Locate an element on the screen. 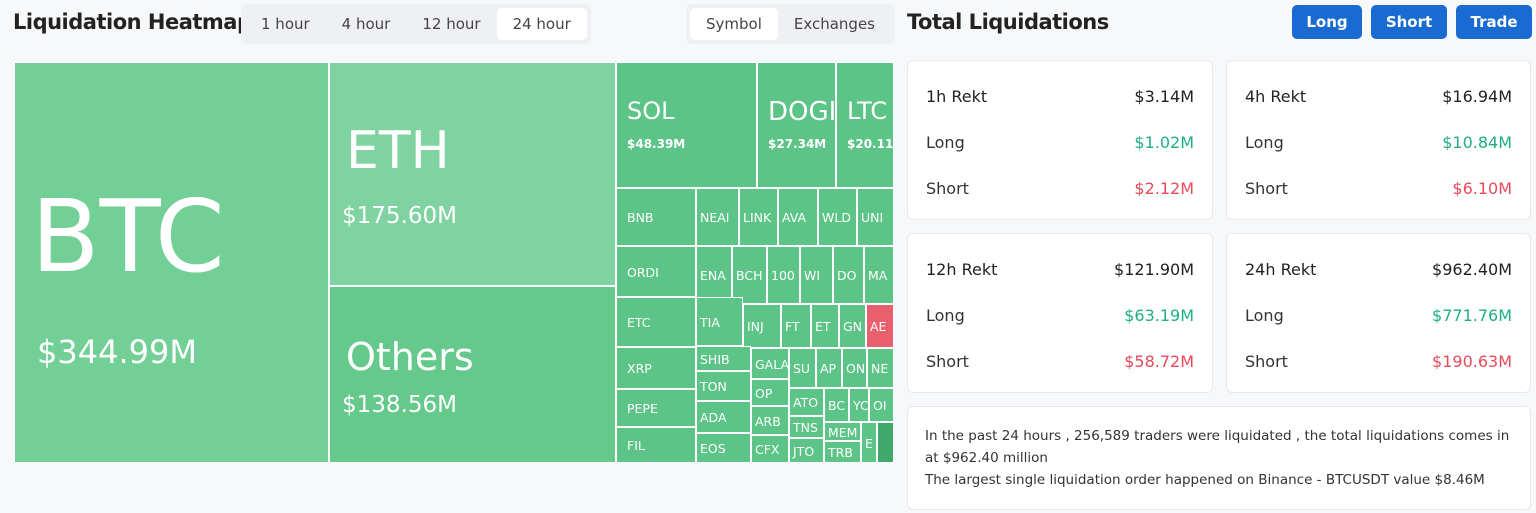  tile-value: $138.56M is located at coordinates (399, 405).